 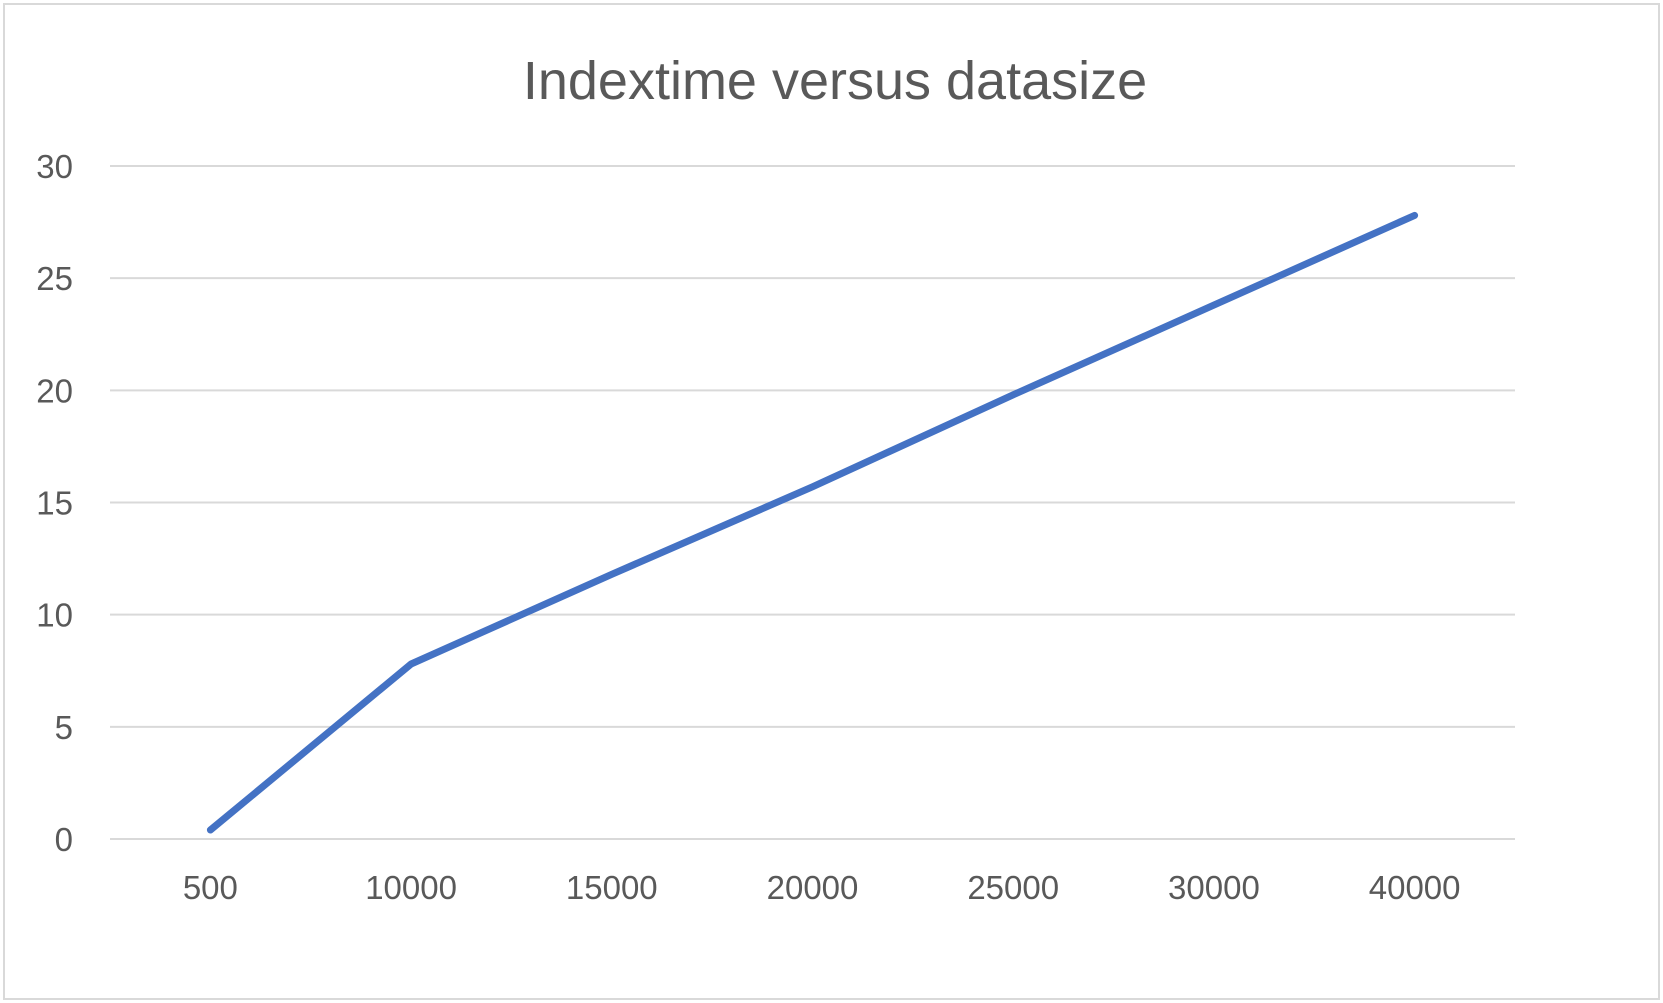 I want to click on x-tick-label: 20000, so click(x=813, y=887).